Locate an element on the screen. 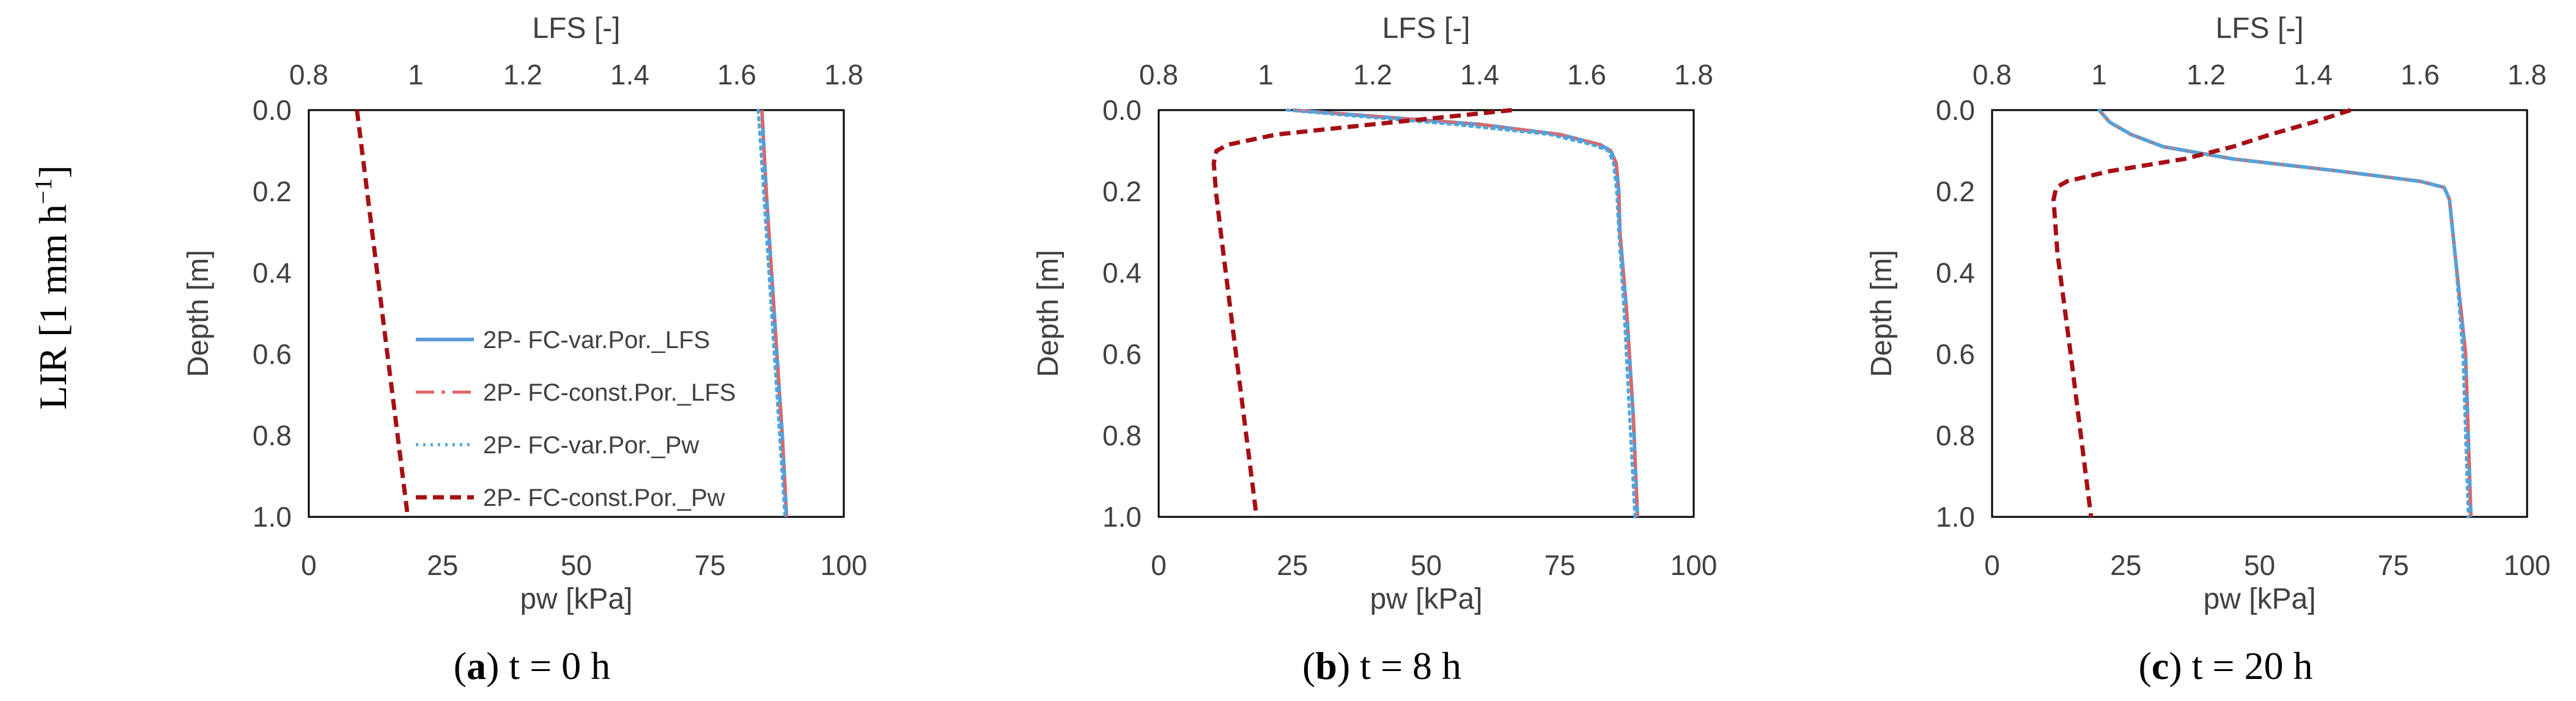 This screenshot has height=701, width=2576. legend-label: 2P- FC-var.Por._Pw is located at coordinates (591, 445).